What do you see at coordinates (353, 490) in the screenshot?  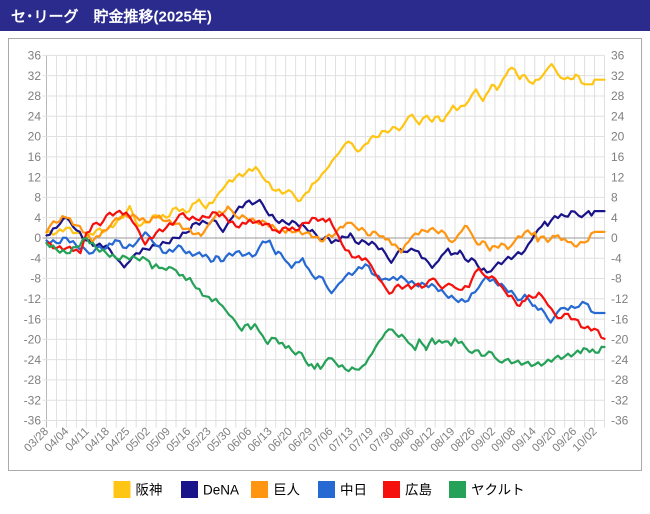 I see `svg-text: 中日` at bounding box center [353, 490].